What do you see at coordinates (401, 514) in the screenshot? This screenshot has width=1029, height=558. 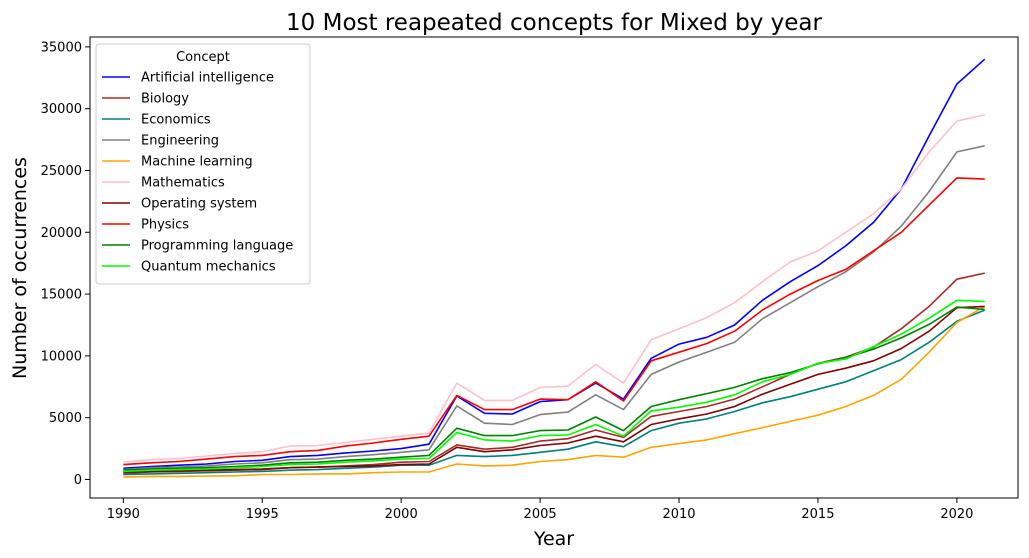 I see `x-tick-label: 2000` at bounding box center [401, 514].